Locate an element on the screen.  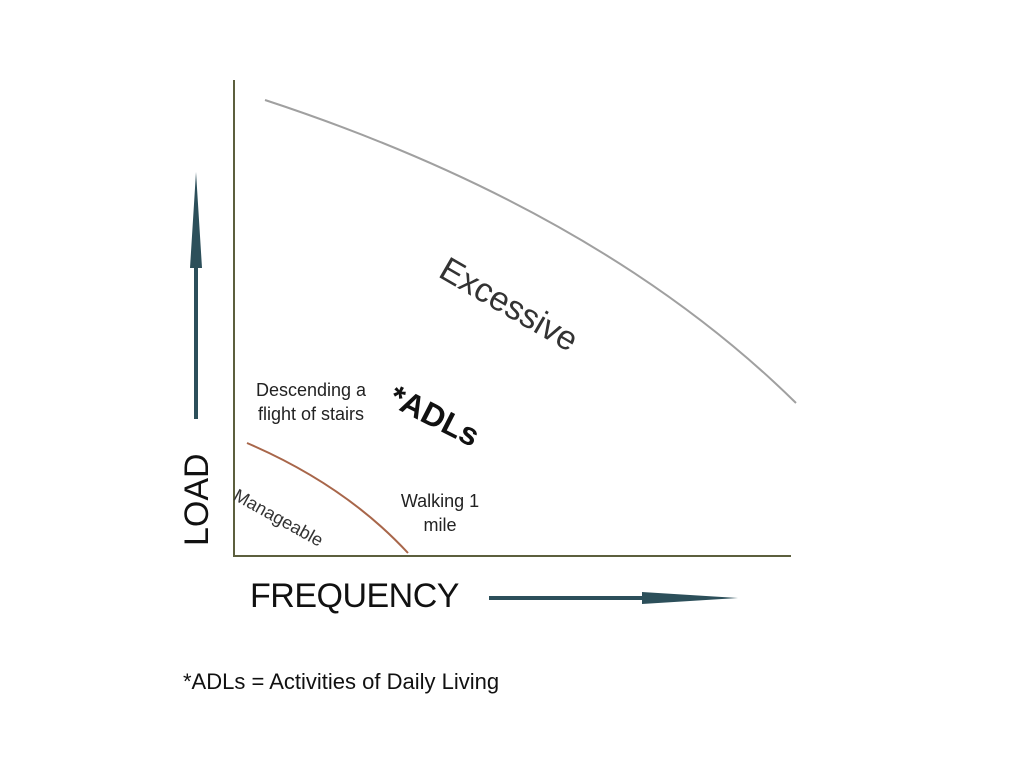
x-axis-label: FREQUENCY is located at coordinates (354, 596).